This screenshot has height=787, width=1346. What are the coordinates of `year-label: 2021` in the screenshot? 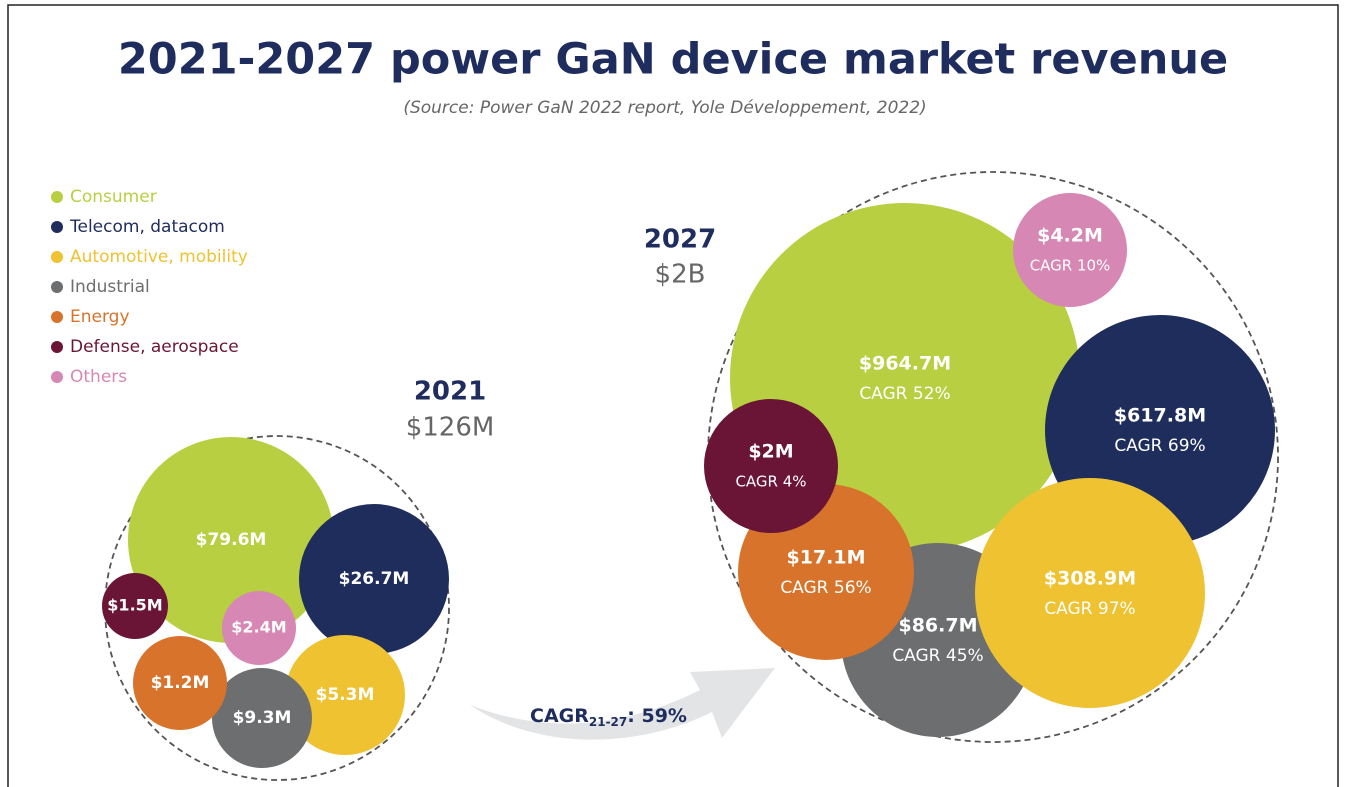 It's located at (450, 392).